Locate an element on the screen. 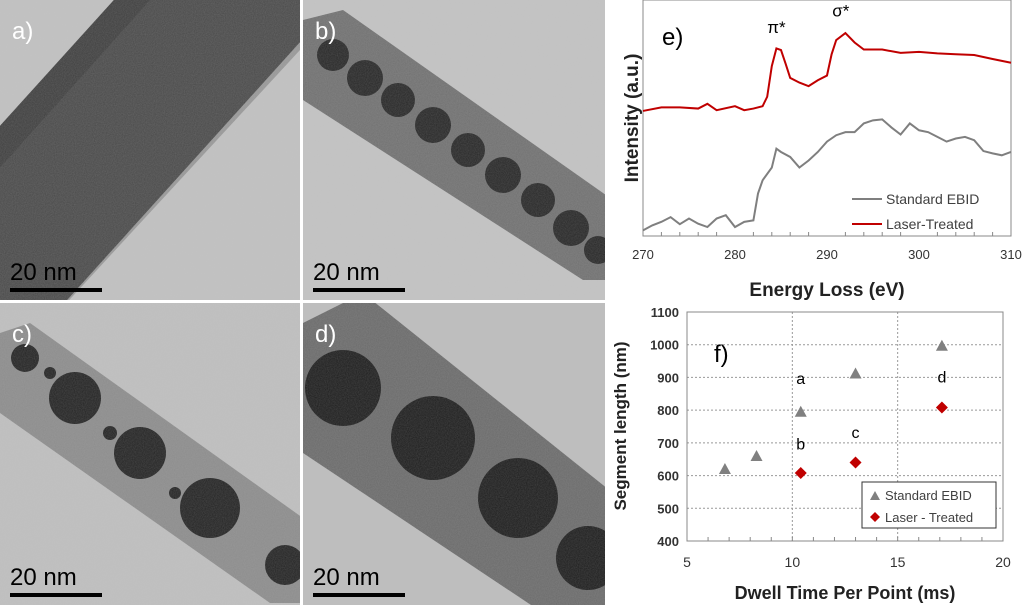 The height and width of the screenshot is (605, 1024). y-axis-label: Segment length (nm) is located at coordinates (620, 425).